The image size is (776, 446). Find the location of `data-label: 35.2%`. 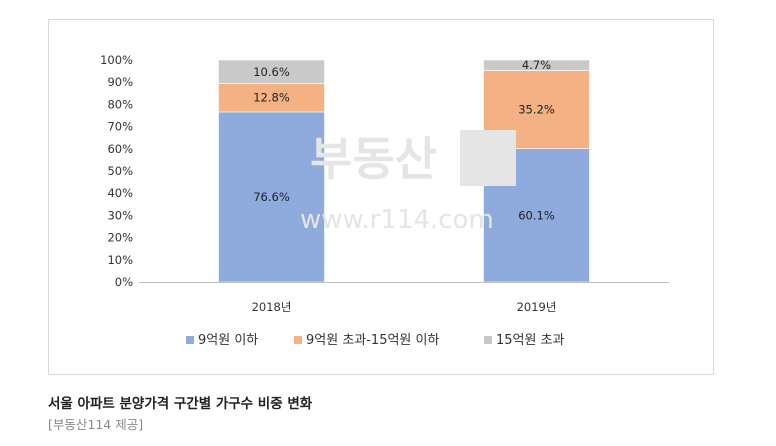

data-label: 35.2% is located at coordinates (536, 110).